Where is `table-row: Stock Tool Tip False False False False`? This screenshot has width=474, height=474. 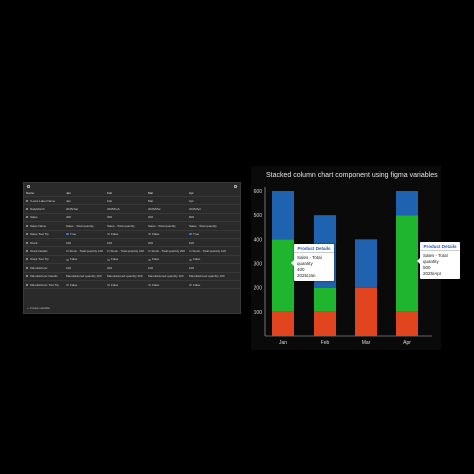 table-row: Stock Tool Tip False False False False is located at coordinates (132, 260).